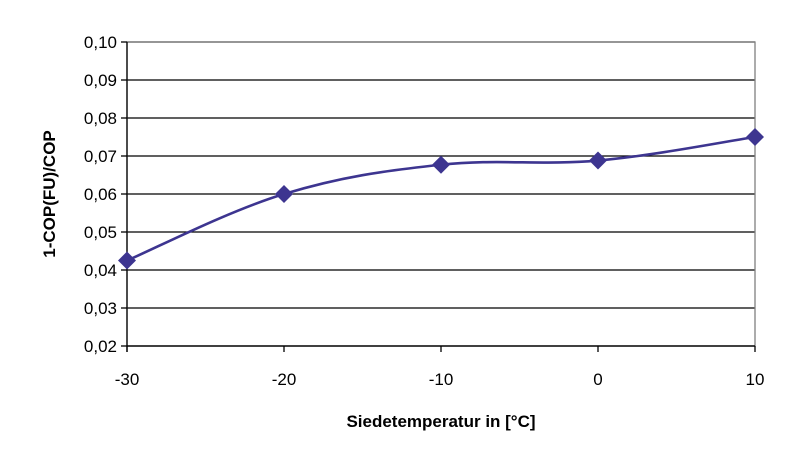  I want to click on x-axis-tick-labels: -30 -20 -10 0 10, so click(440, 379).